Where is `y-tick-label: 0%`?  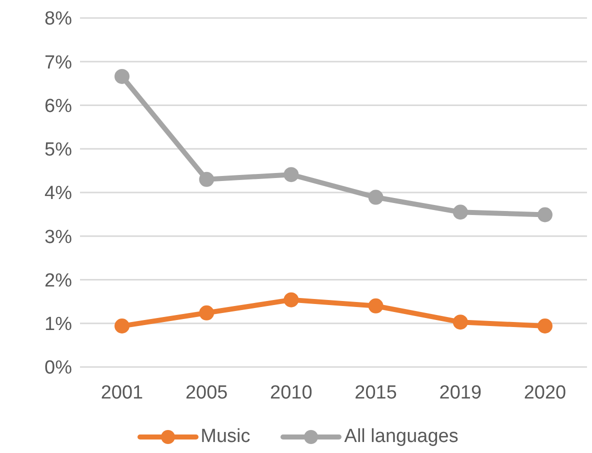 y-tick-label: 0% is located at coordinates (58, 368).